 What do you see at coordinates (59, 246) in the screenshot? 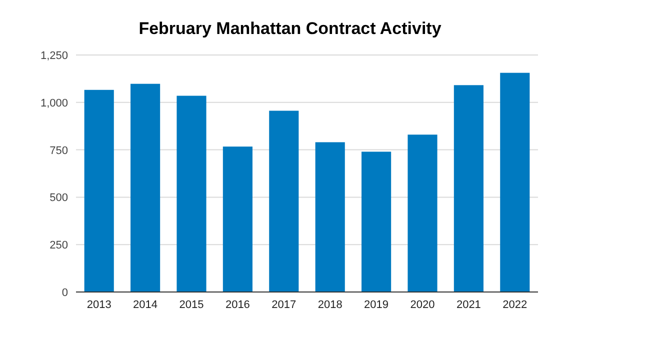
I see `y-tick-label: 250` at bounding box center [59, 246].